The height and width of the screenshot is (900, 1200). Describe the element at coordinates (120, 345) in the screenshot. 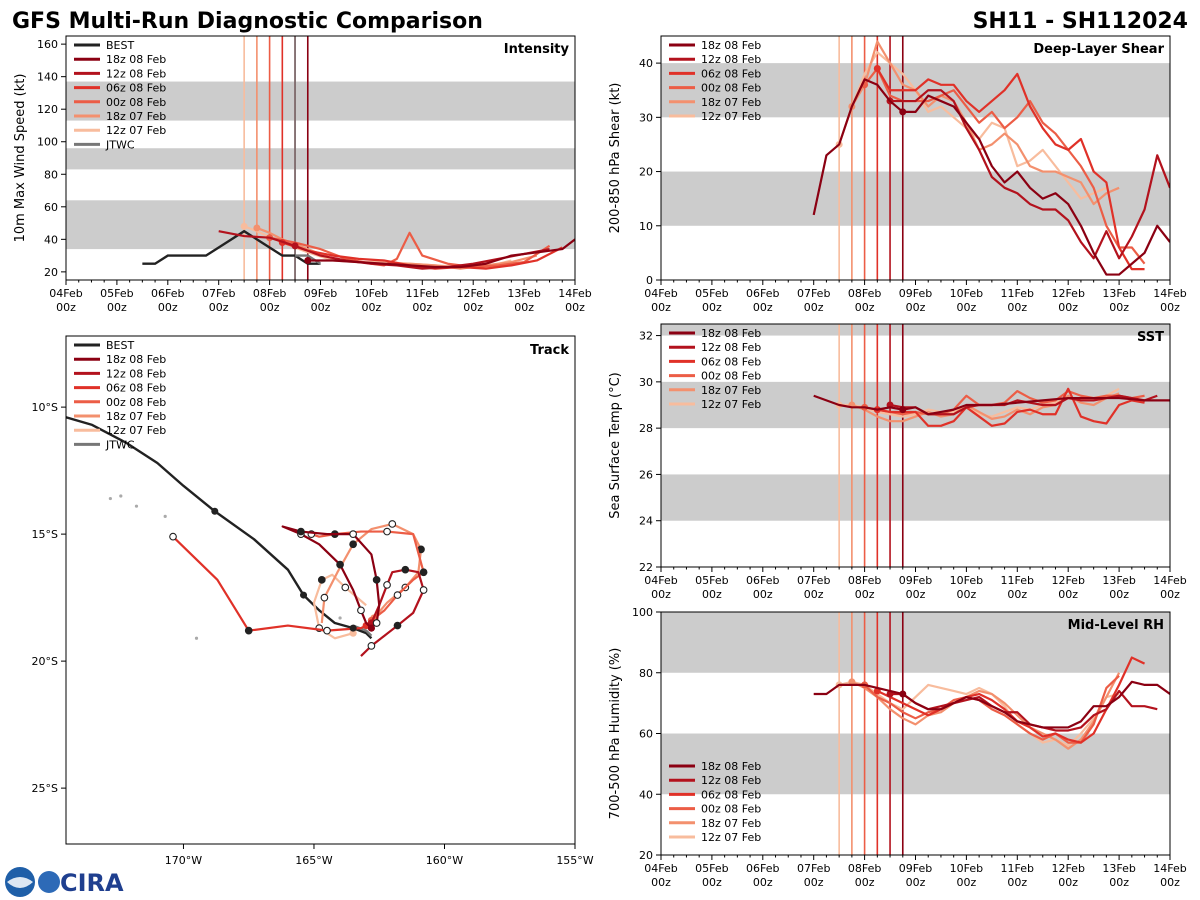

I see `legend-label: BEST` at that location.